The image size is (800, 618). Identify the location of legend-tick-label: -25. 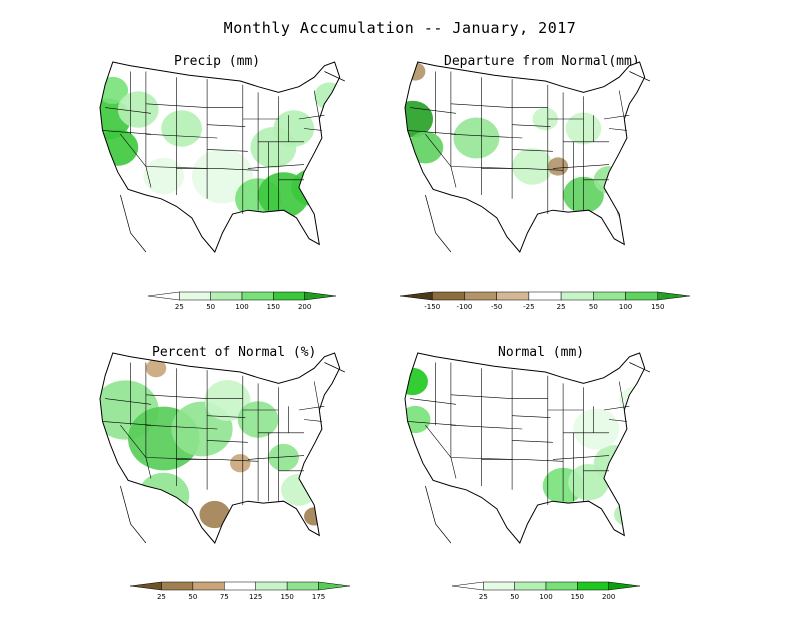
(528, 307).